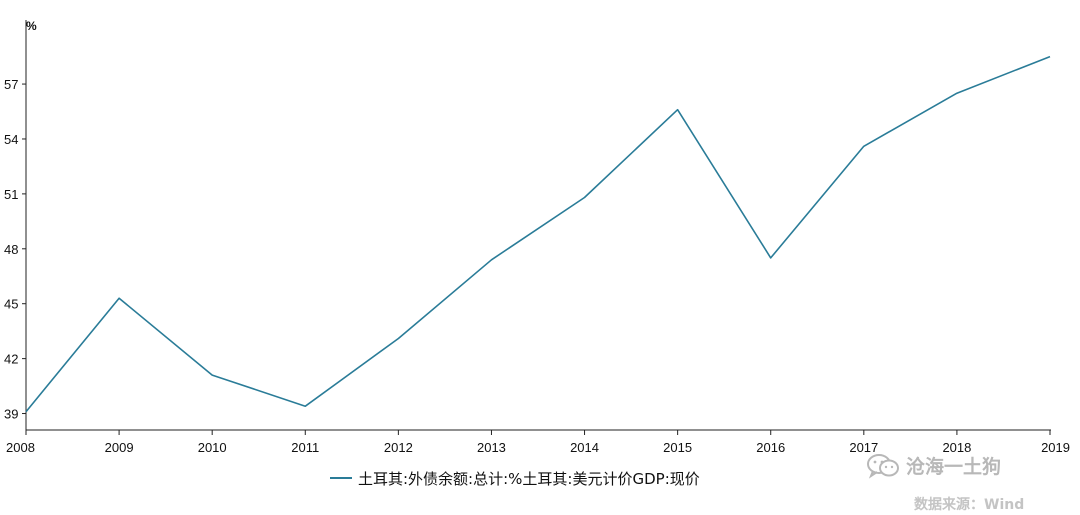  Describe the element at coordinates (11, 249) in the screenshot. I see `y-tick-label: 48` at that location.